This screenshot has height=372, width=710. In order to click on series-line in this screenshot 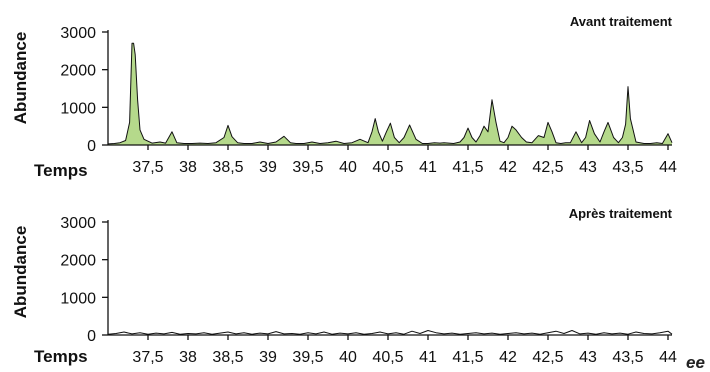, I will do `click(390, 332)`.